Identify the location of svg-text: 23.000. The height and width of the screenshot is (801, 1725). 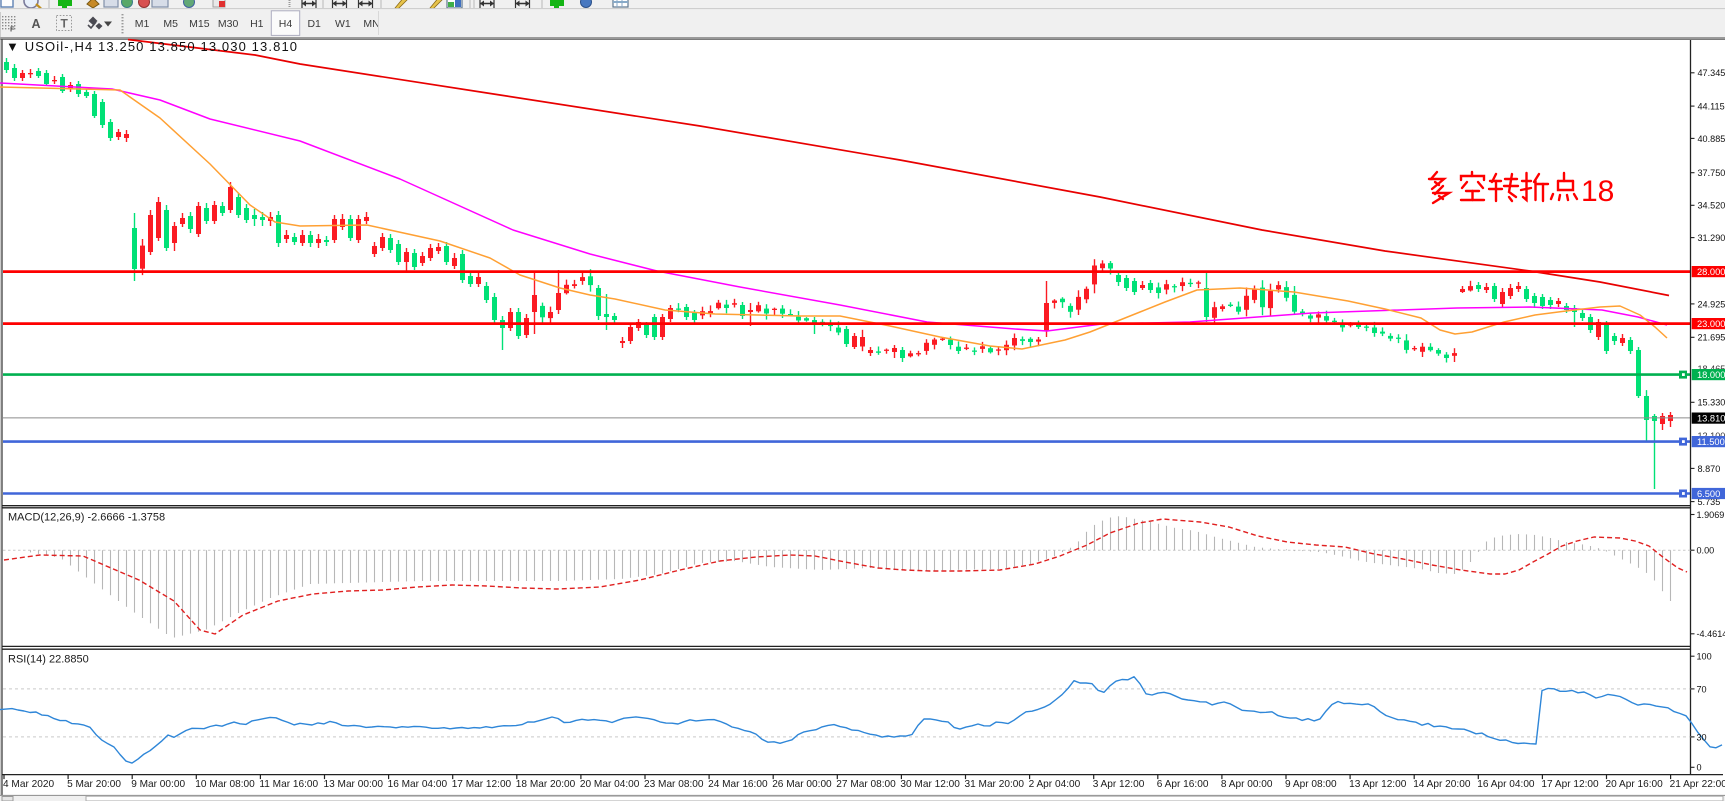
(1711, 324).